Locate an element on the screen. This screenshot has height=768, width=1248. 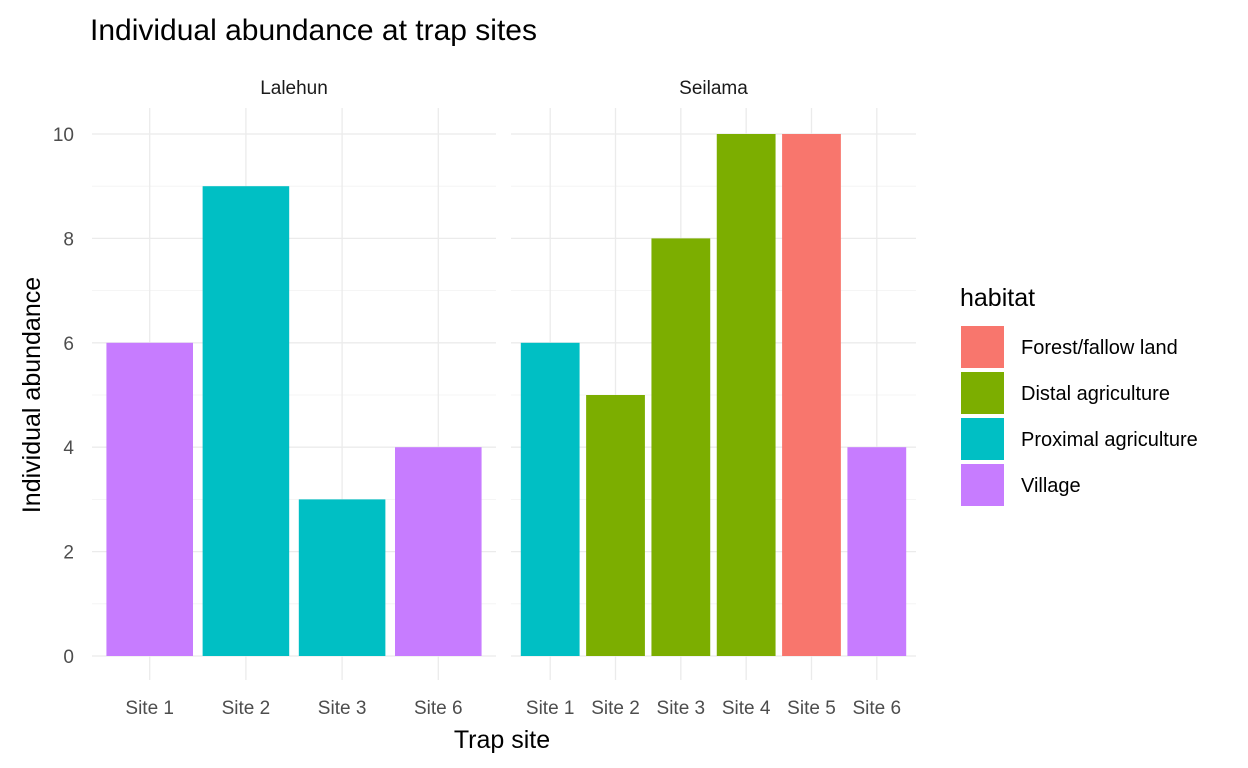
legend-title: habitat is located at coordinates (997, 298).